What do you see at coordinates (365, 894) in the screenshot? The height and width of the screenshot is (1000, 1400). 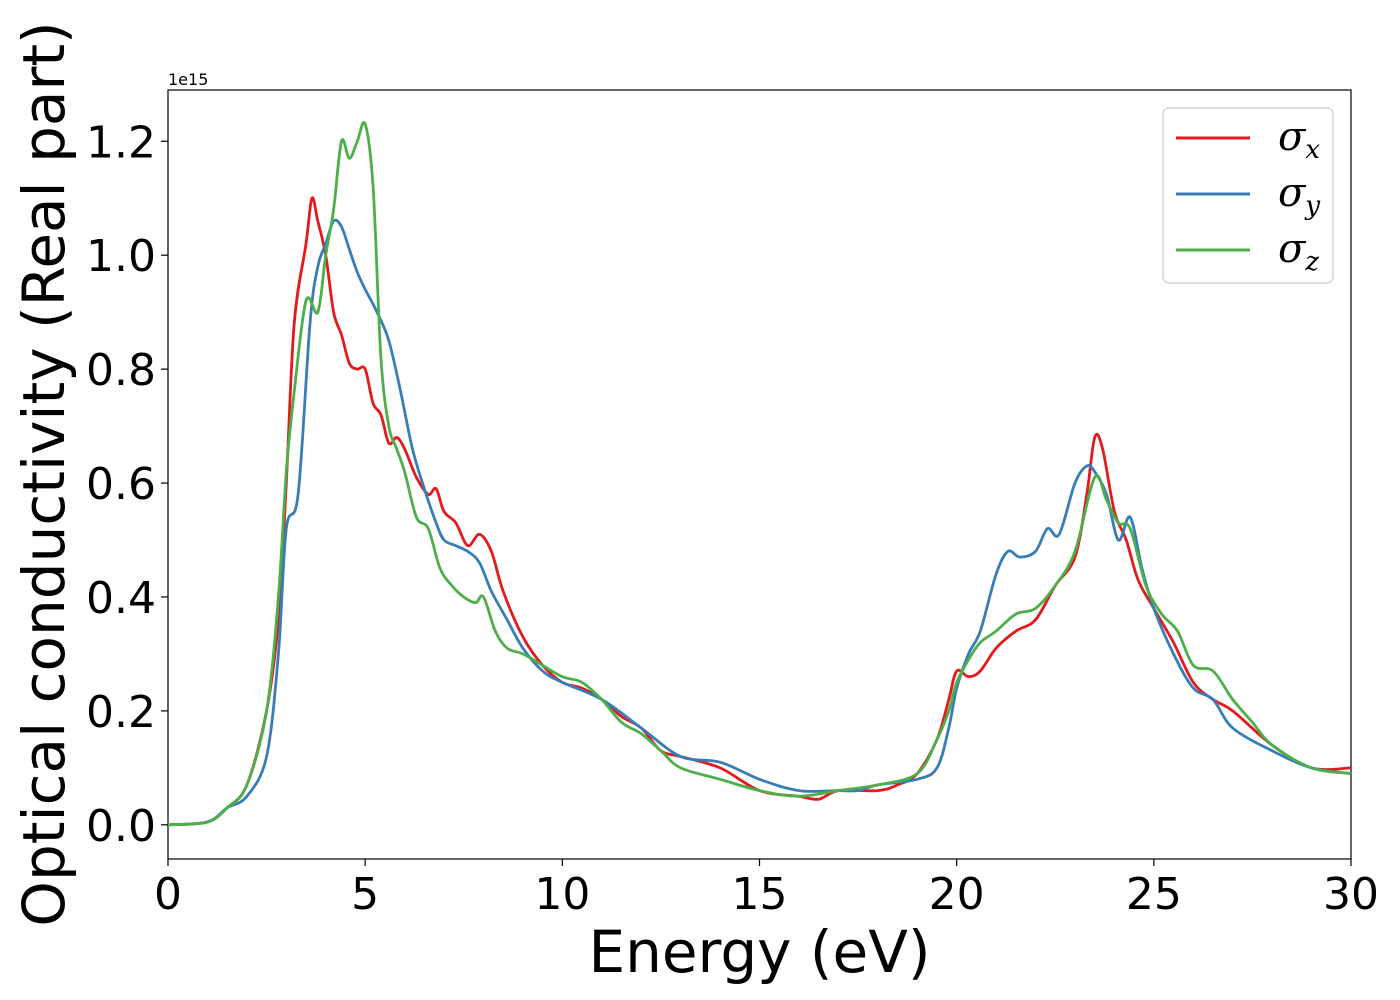 I see `x-tick-label: 5` at bounding box center [365, 894].